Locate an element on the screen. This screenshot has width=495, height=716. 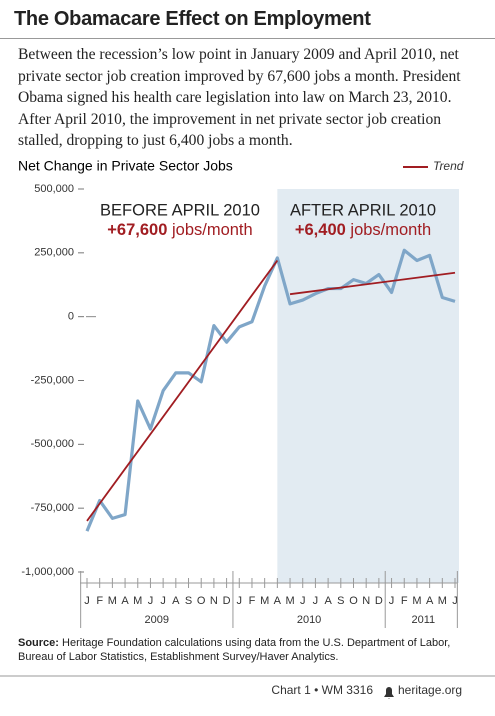
bell-icon is located at coordinates (389, 693).